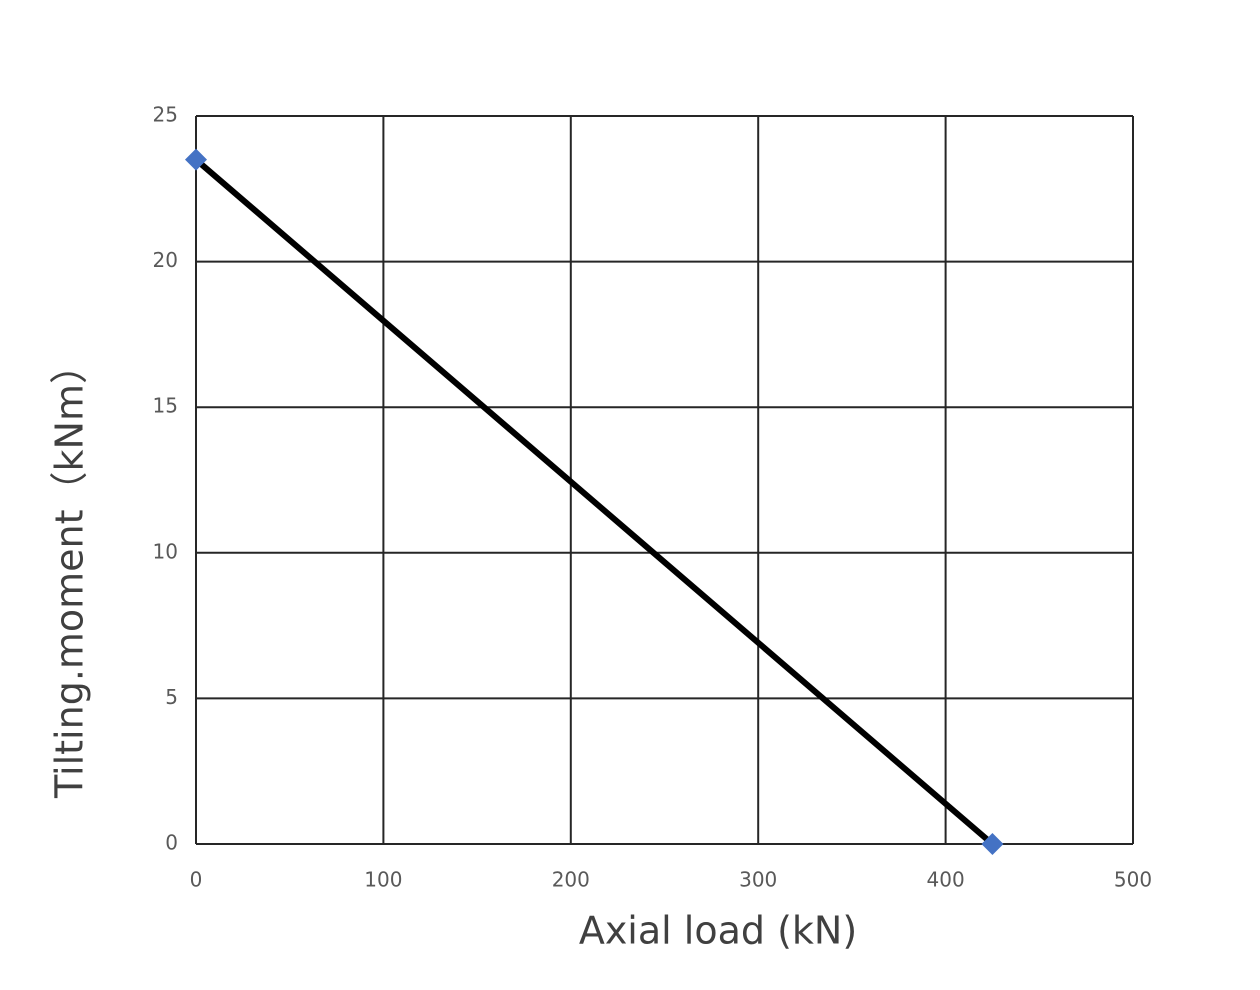  What do you see at coordinates (383, 880) in the screenshot?
I see `x-tick-label: 100` at bounding box center [383, 880].